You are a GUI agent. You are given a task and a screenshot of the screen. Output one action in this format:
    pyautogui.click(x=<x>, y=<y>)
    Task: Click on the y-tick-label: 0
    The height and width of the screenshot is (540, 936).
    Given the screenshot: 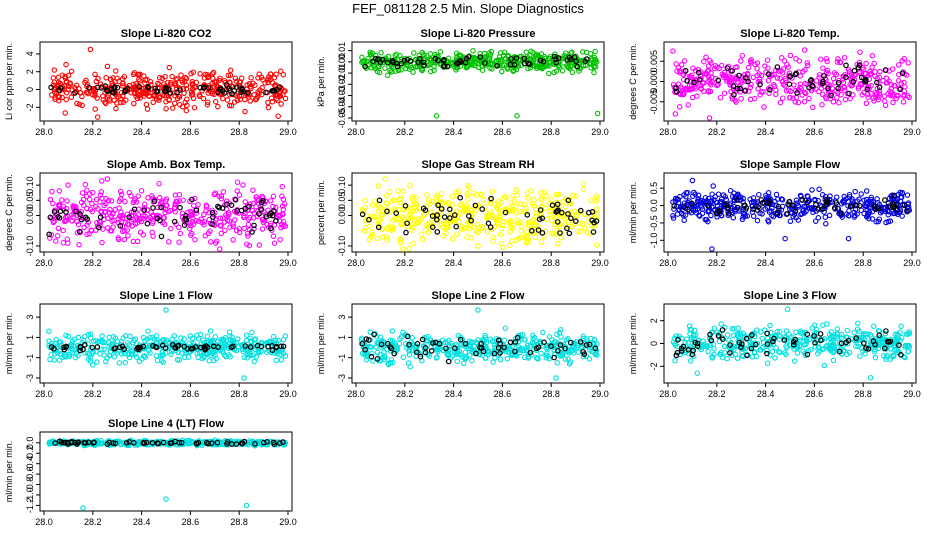 What is the action you would take?
    pyautogui.click(x=654, y=343)
    